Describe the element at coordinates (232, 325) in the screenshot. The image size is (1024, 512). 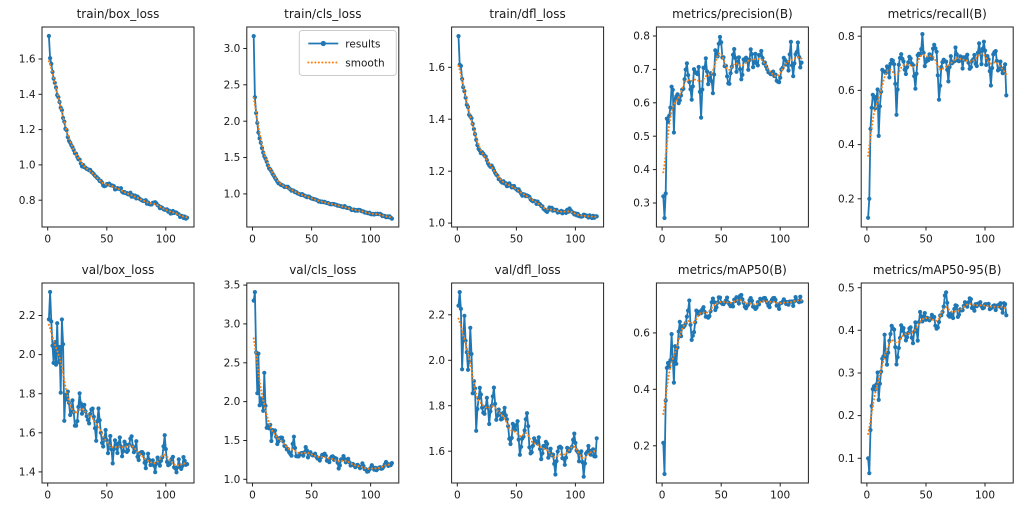
I see `y-tick-label: 3.0` at that location.